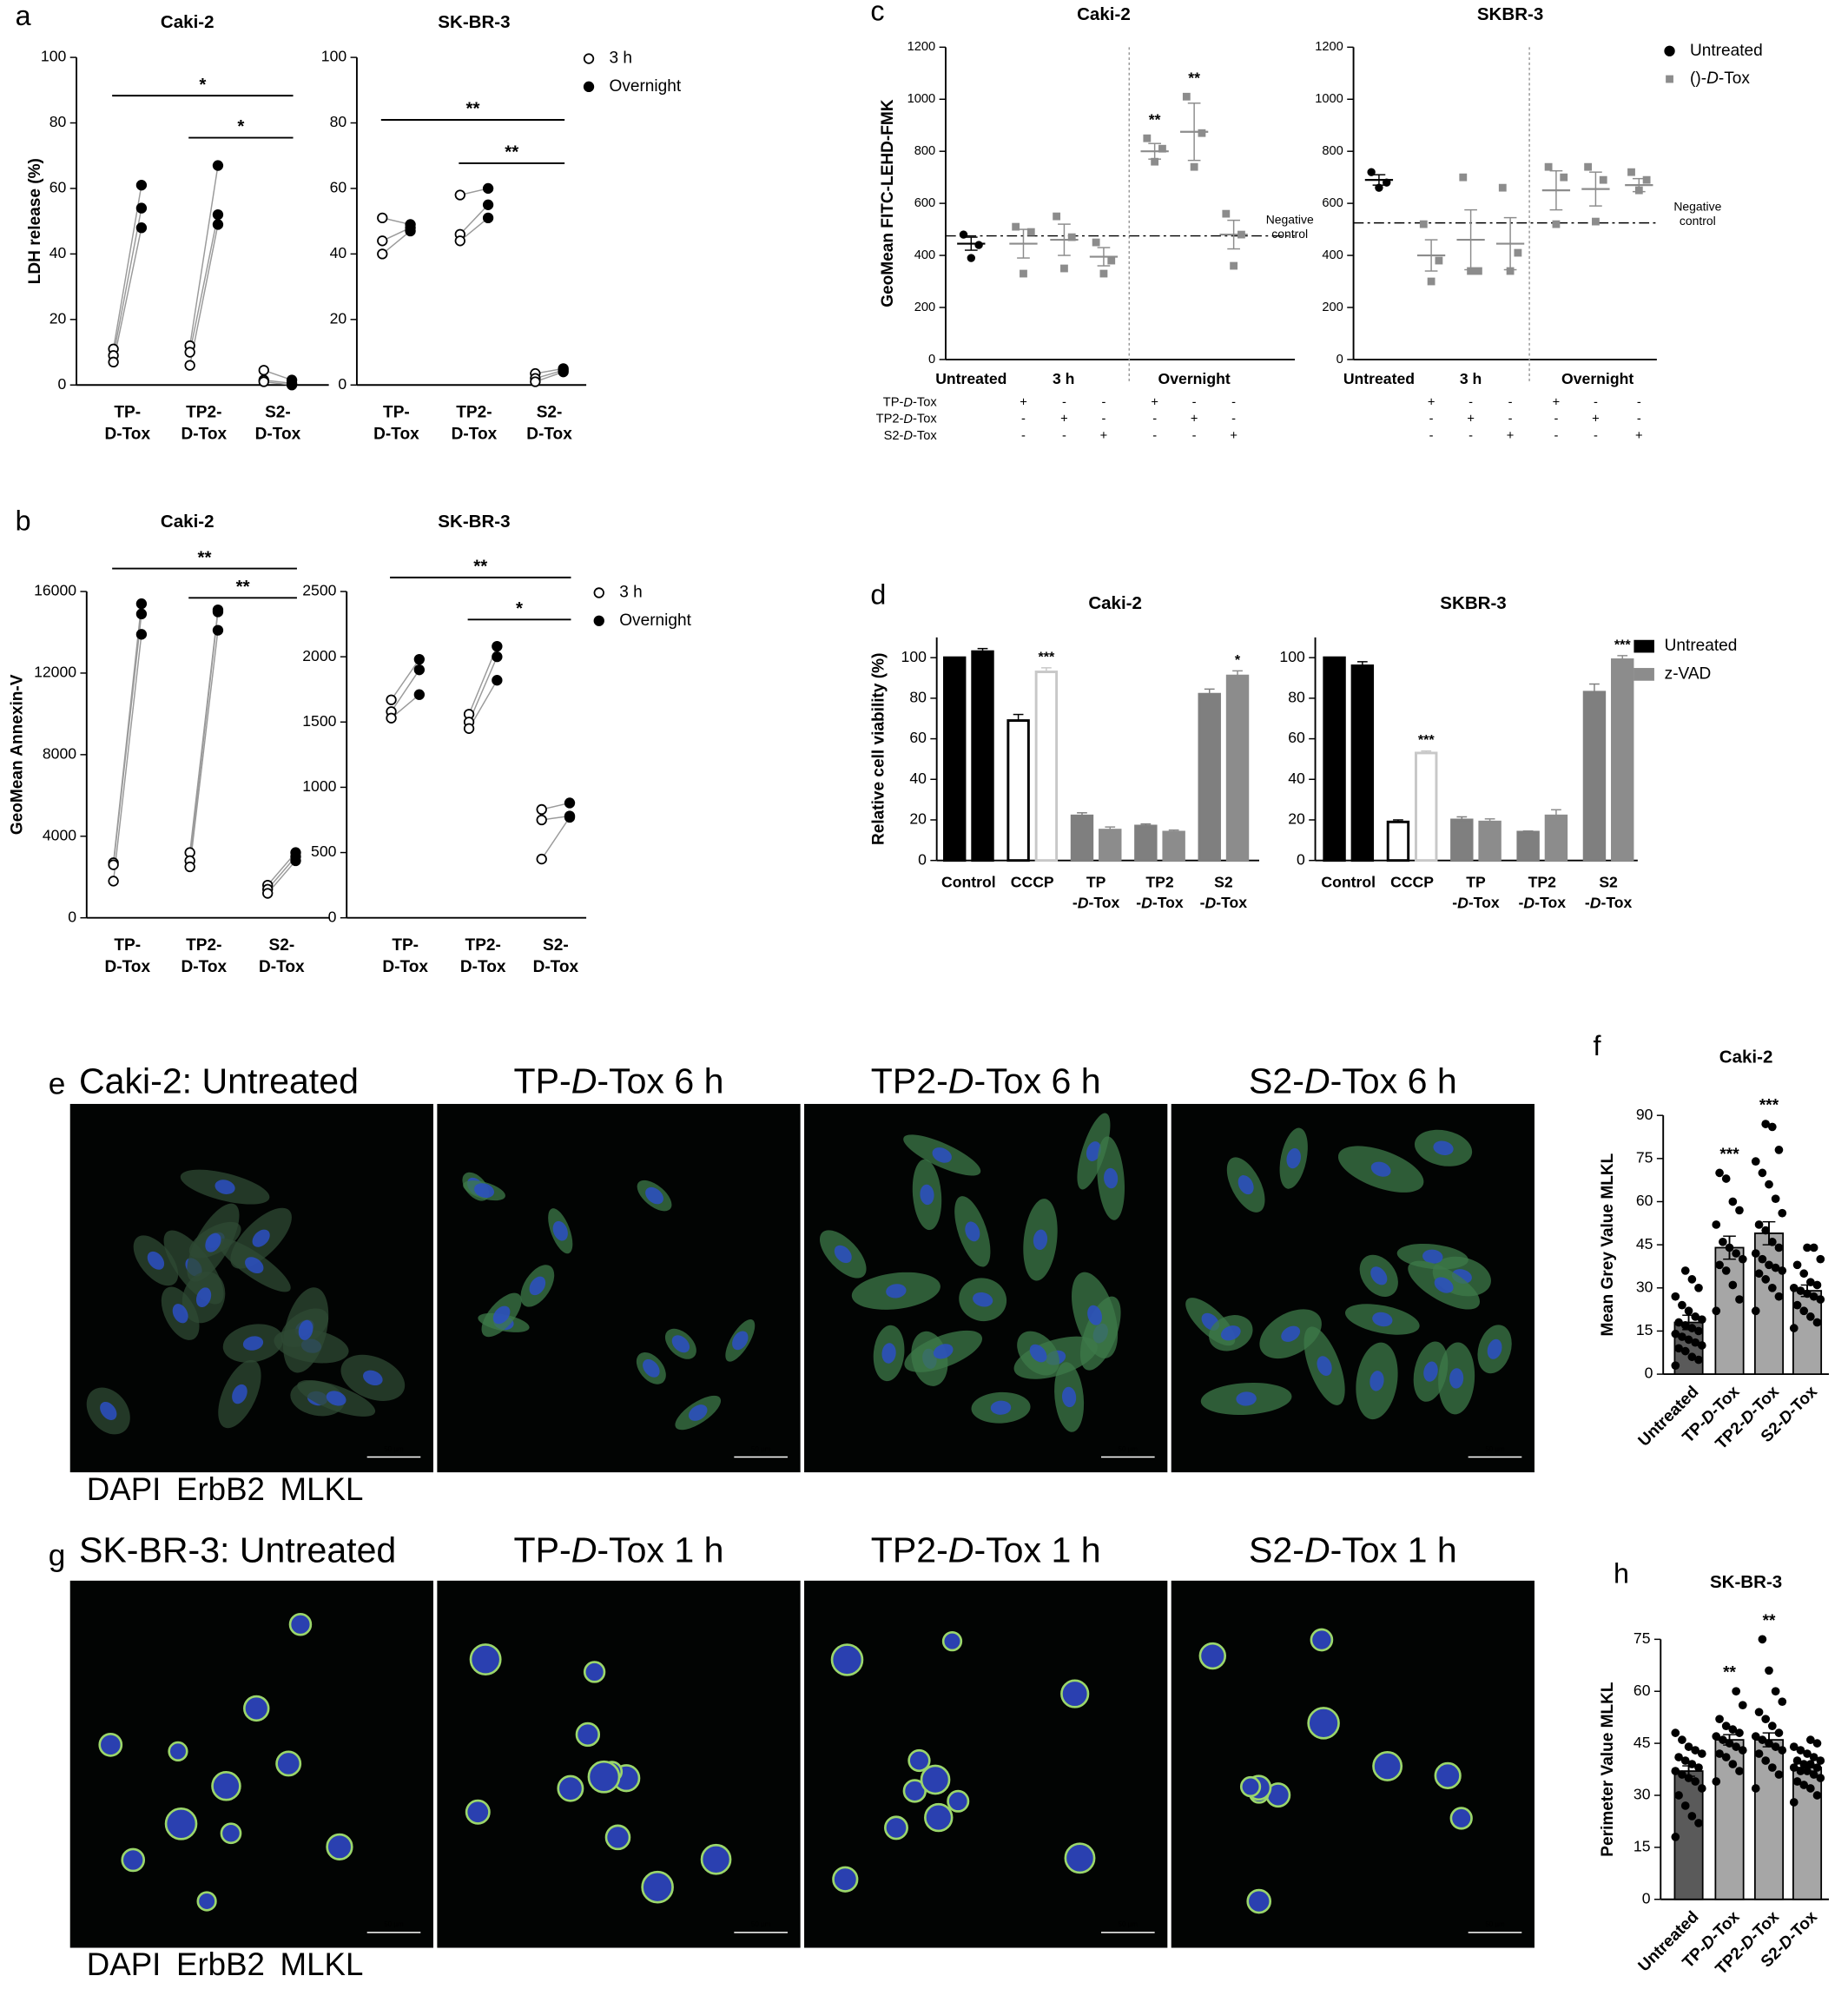 Image resolution: width=1848 pixels, height=2009 pixels. I want to click on chart-title: Caki-2, so click(1104, 14).